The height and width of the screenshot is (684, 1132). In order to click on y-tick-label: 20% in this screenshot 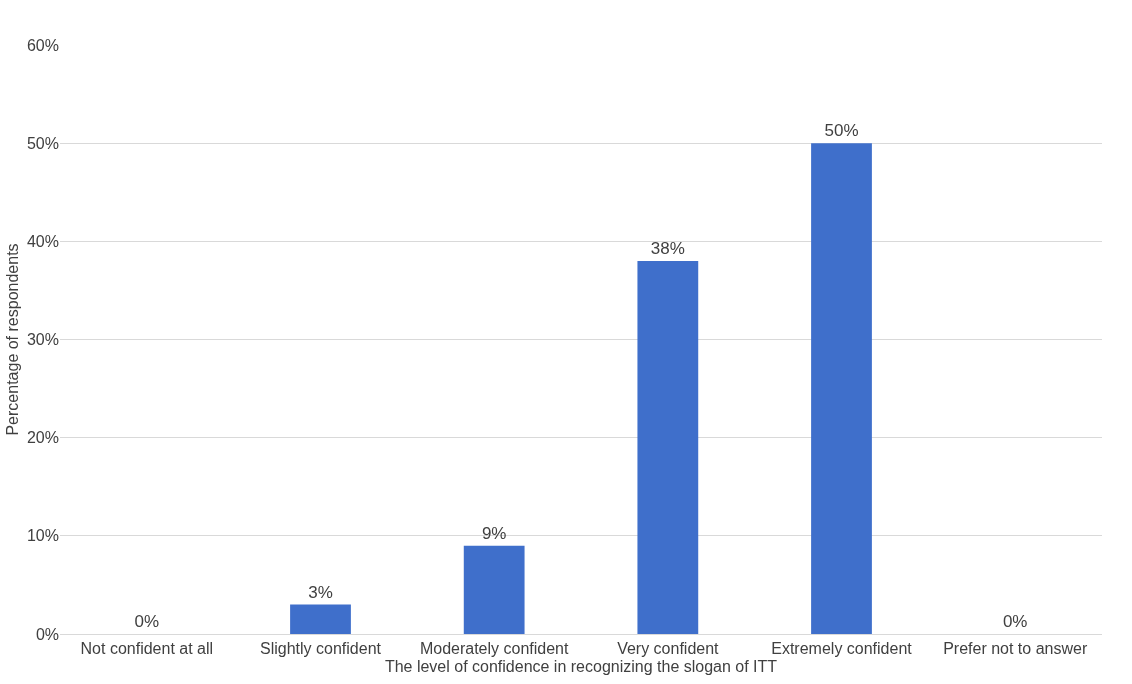, I will do `click(42, 438)`.